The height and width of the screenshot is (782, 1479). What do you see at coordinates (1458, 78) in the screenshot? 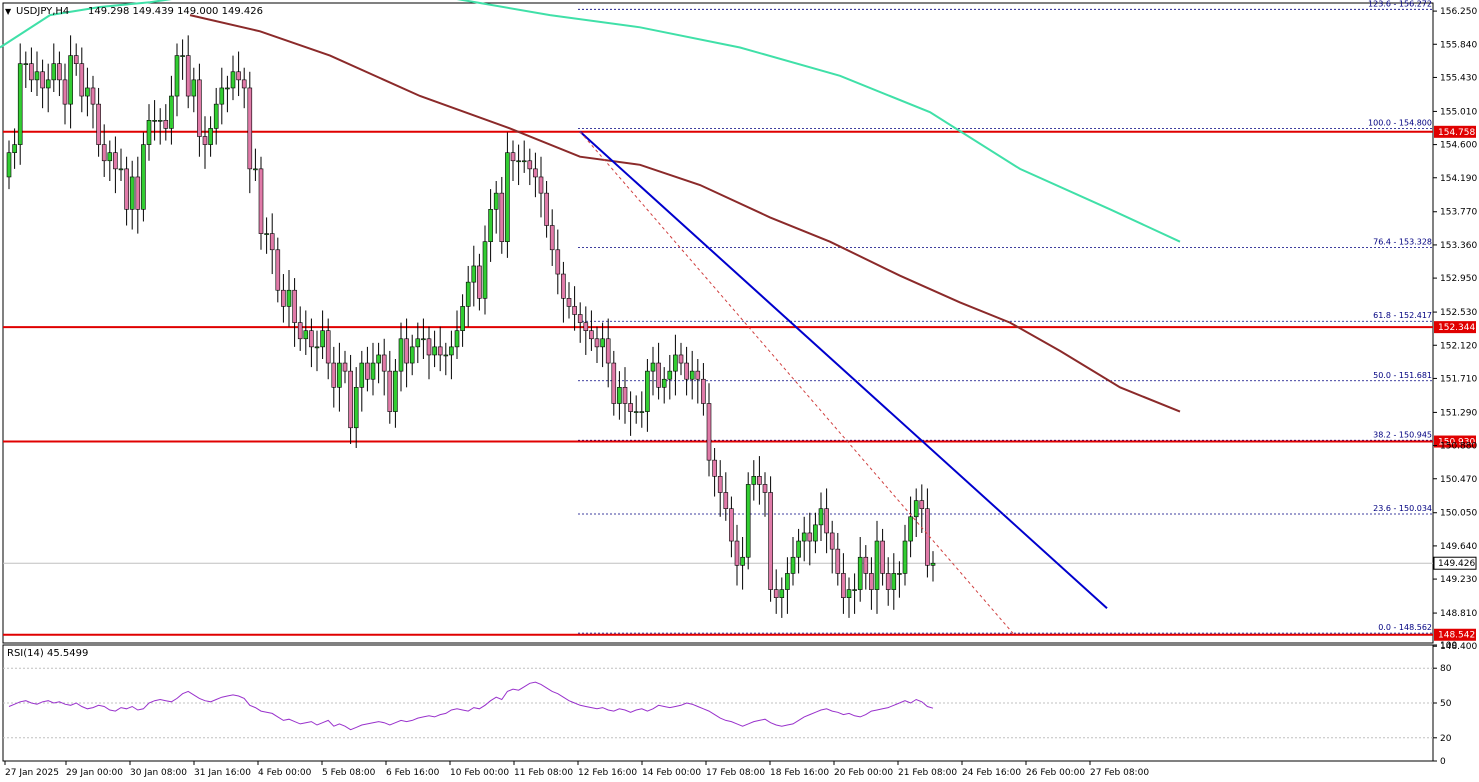
I see `y-tick-label: 155.430` at bounding box center [1458, 78].